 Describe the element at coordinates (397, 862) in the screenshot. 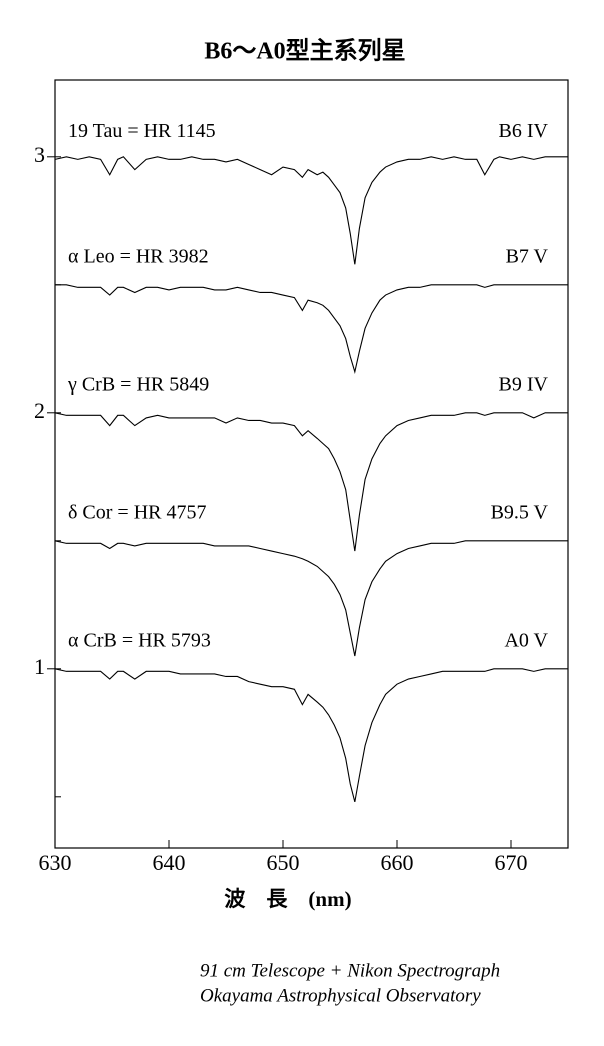

I see `x-tick-label: 660` at that location.